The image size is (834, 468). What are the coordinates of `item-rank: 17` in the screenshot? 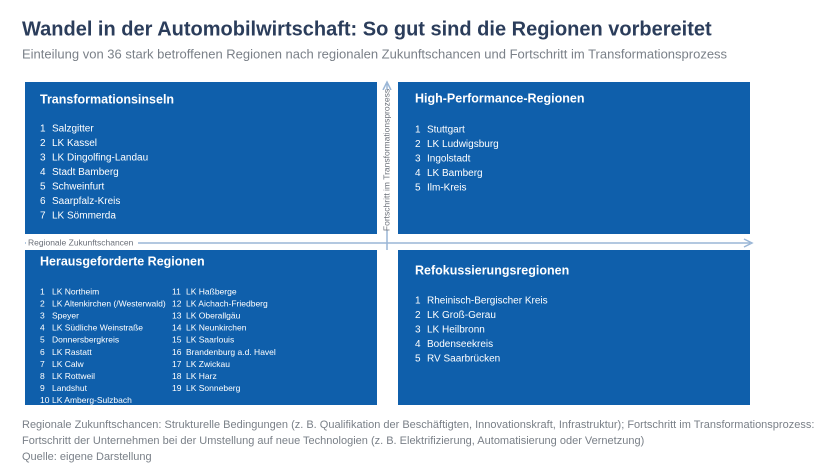 It's located at (177, 364).